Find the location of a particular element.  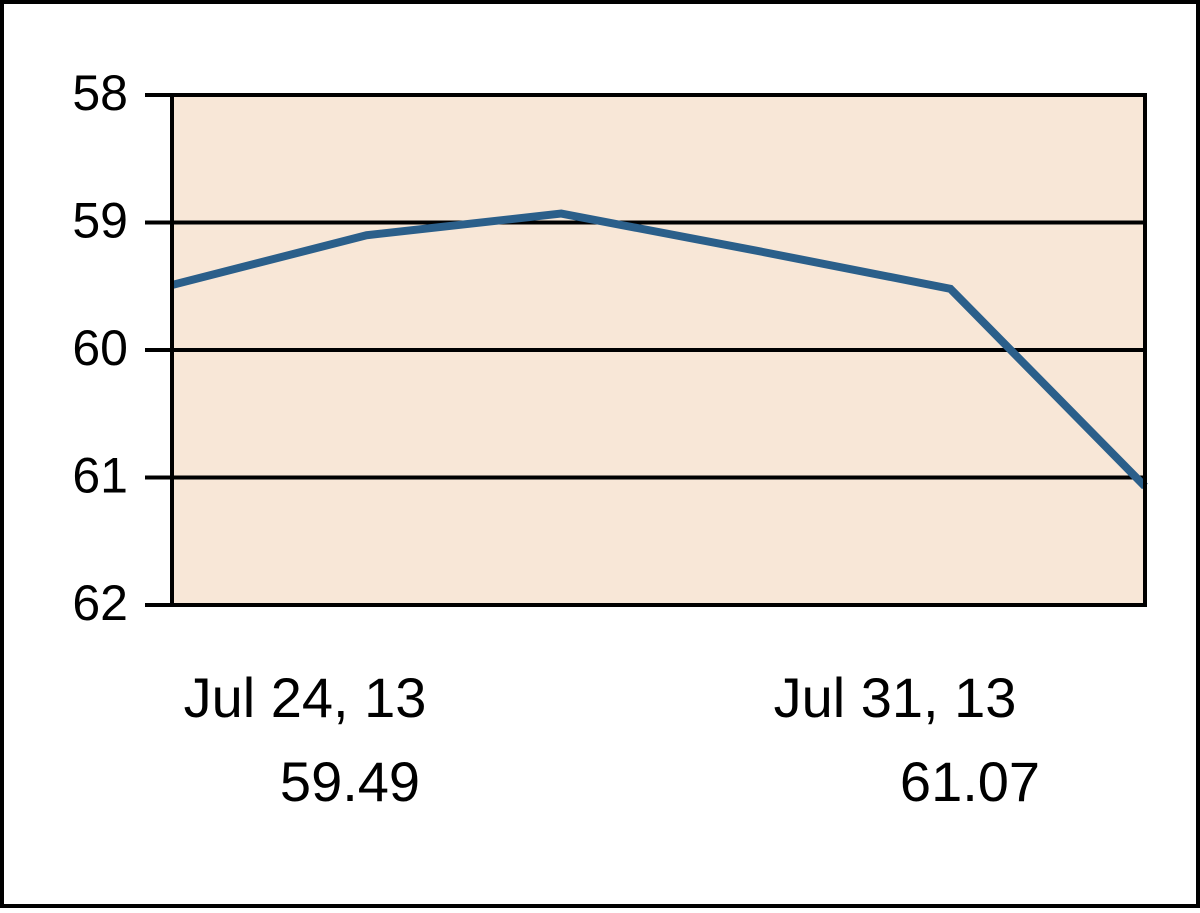

y-tick-label: 60 is located at coordinates (100, 348).